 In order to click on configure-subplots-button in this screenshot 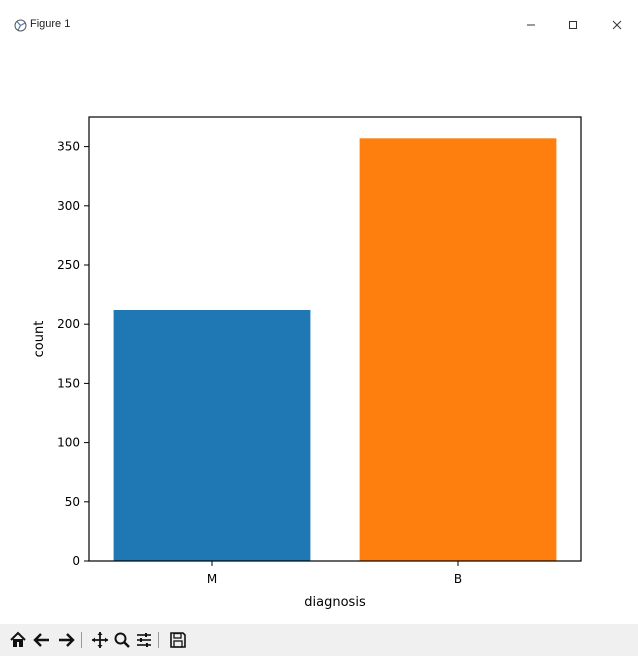, I will do `click(144, 640)`.